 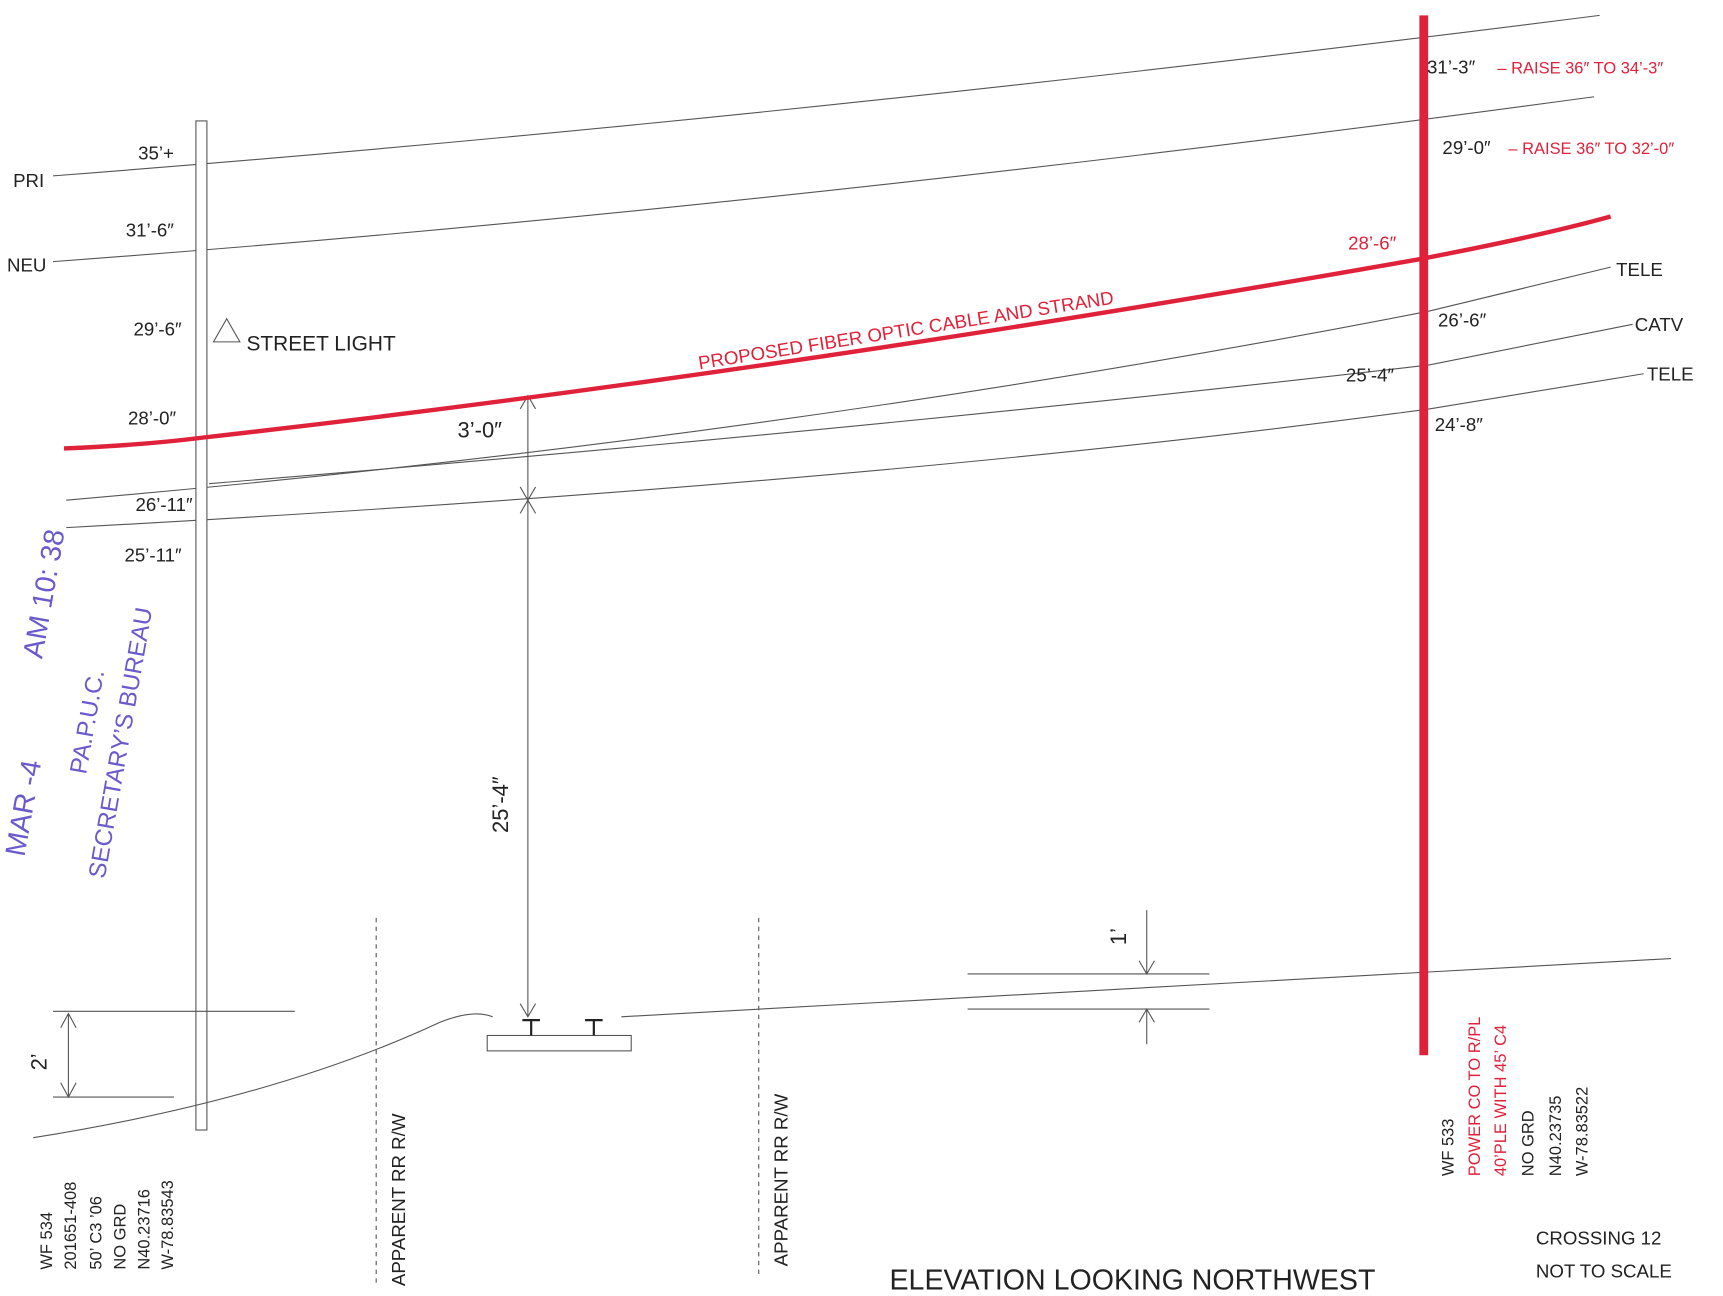 I want to click on pole-info: N40.23735, so click(x=1556, y=1136).